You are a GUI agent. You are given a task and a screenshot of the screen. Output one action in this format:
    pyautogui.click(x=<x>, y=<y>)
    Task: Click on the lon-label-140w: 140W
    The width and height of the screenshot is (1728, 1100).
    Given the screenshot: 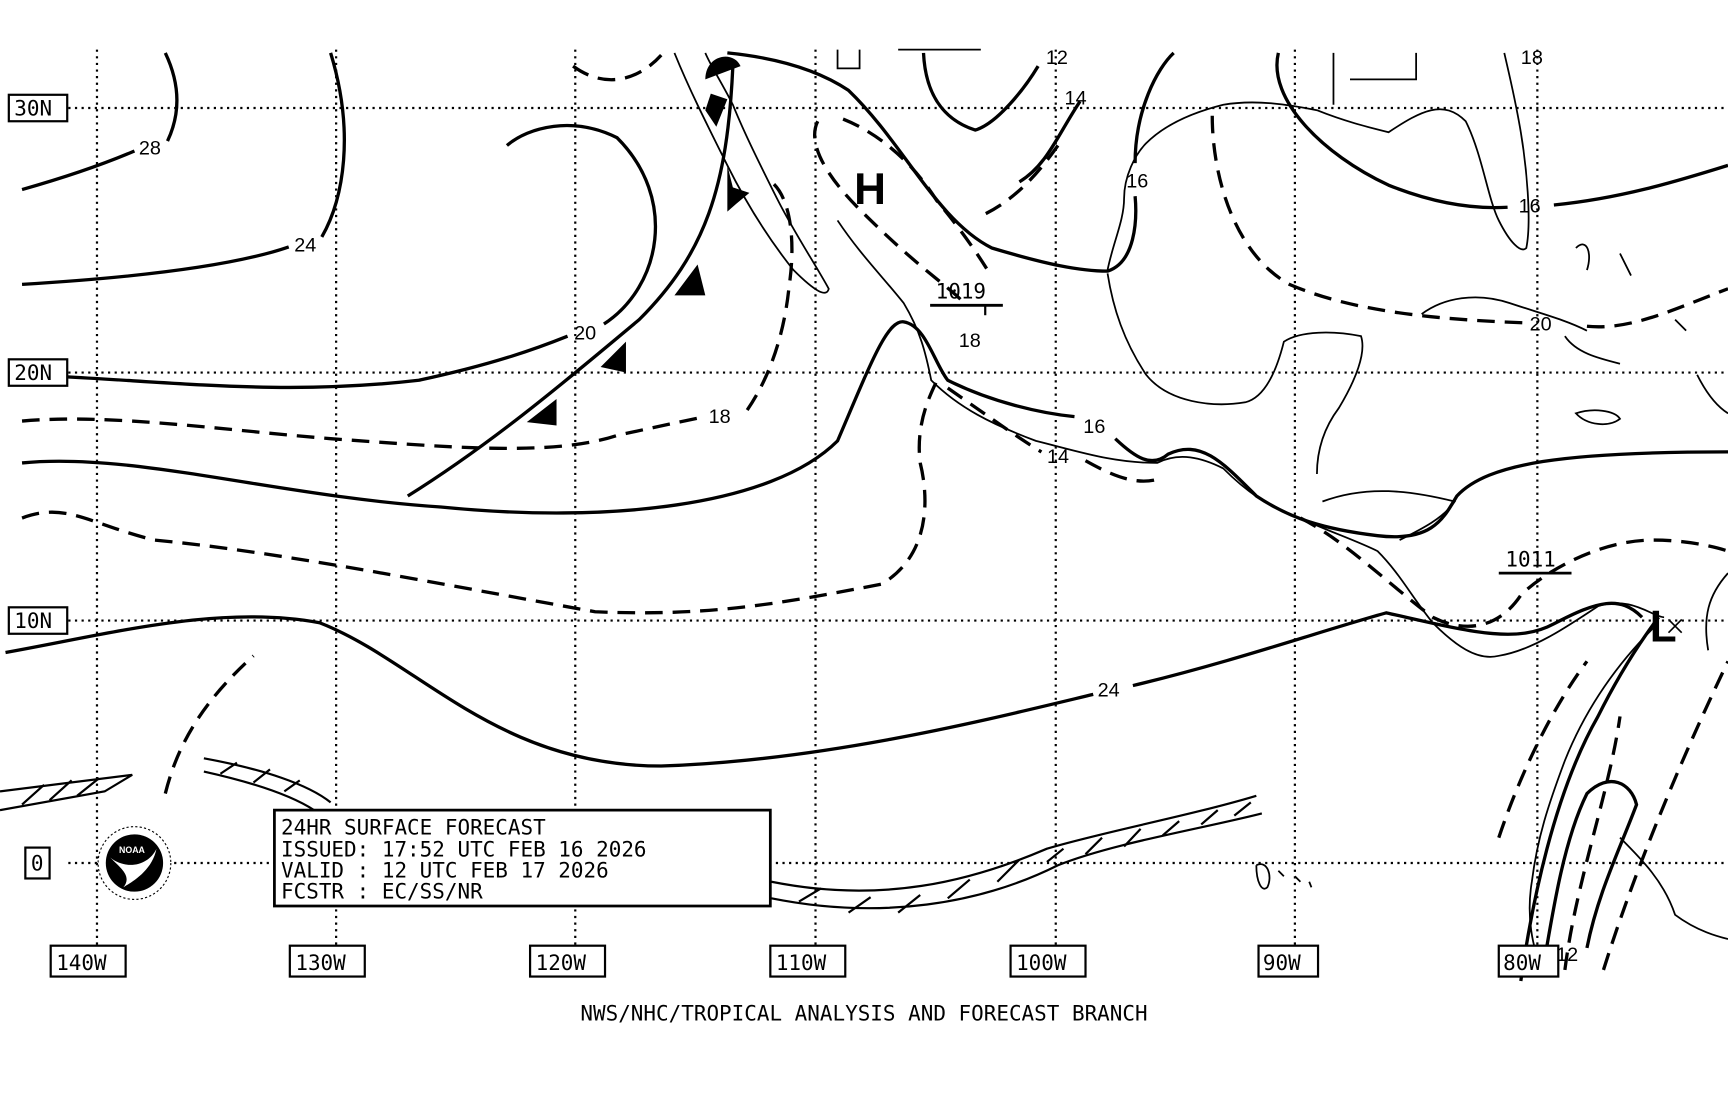 What is the action you would take?
    pyautogui.click(x=81, y=963)
    